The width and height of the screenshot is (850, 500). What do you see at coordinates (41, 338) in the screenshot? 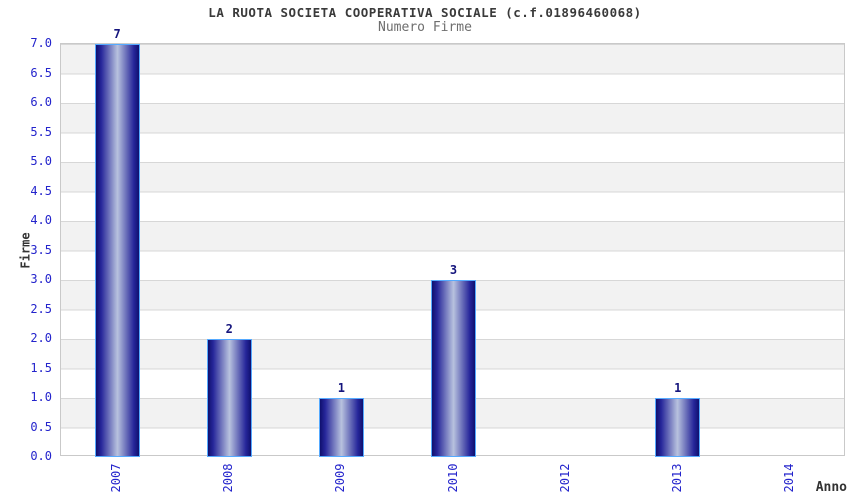
I see `y-axis-tick-label: 2.0` at bounding box center [41, 338].